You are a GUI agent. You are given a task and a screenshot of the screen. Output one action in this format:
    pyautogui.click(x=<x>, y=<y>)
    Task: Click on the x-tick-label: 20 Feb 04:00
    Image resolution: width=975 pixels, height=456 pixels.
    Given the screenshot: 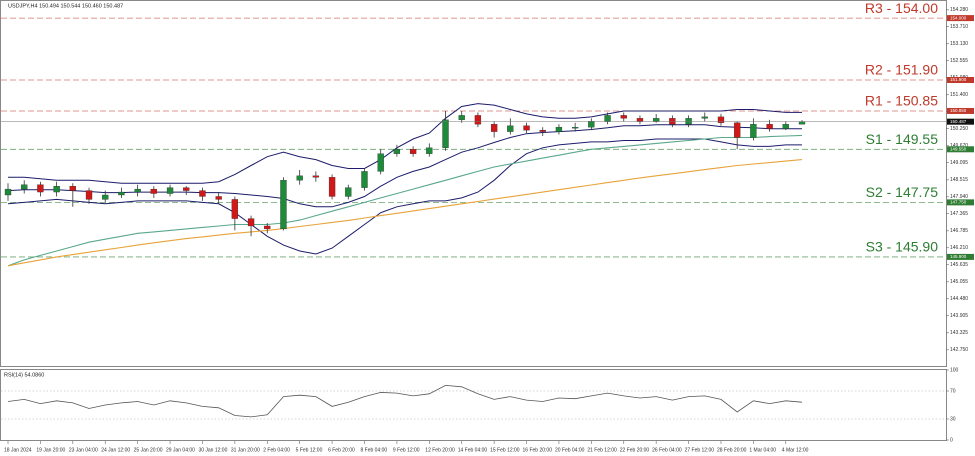 What is the action you would take?
    pyautogui.click(x=570, y=450)
    